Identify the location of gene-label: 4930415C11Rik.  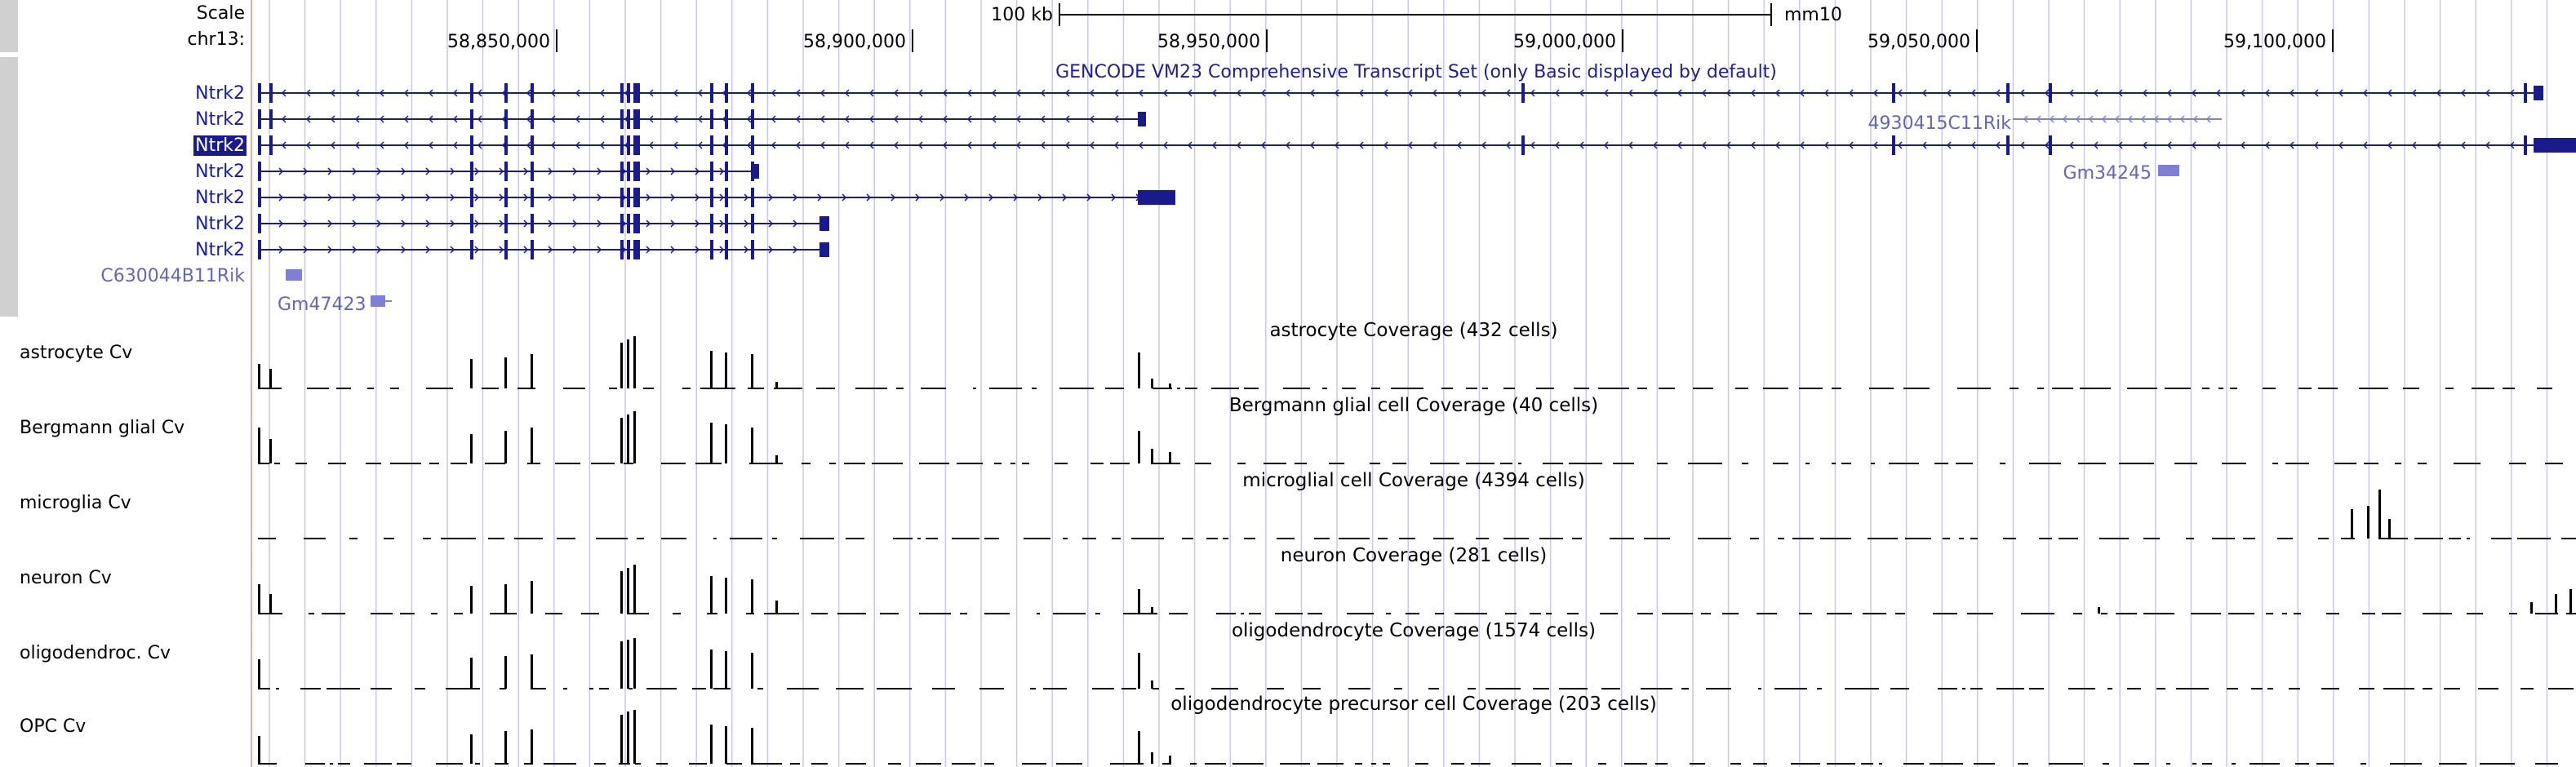
(1940, 123).